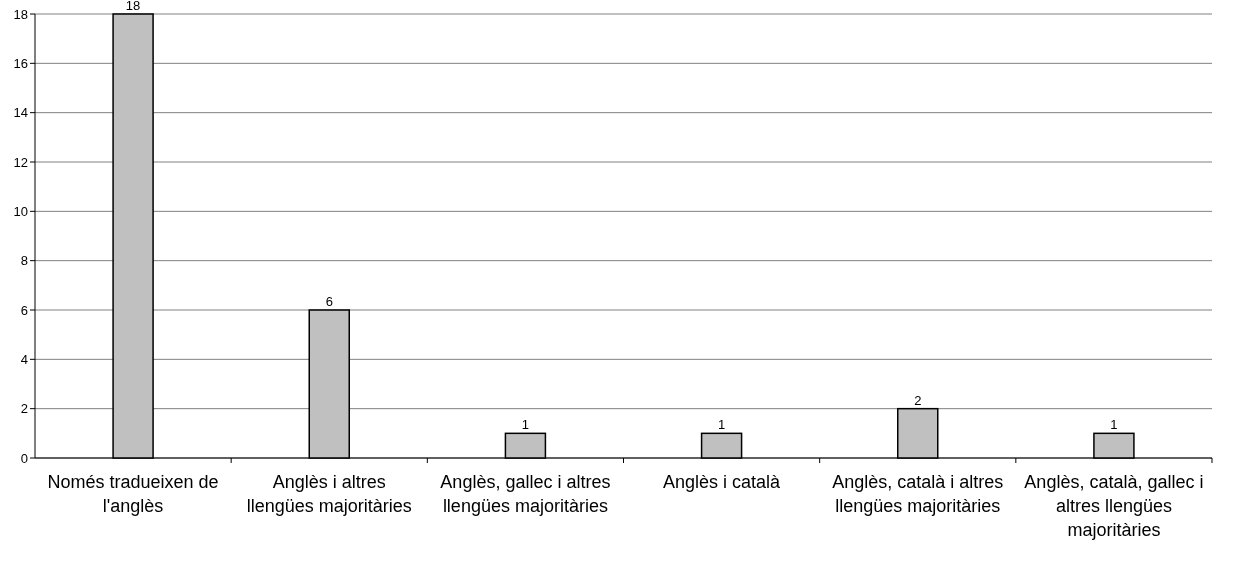 The image size is (1242, 566). I want to click on y-tick-label: 8, so click(24, 261).